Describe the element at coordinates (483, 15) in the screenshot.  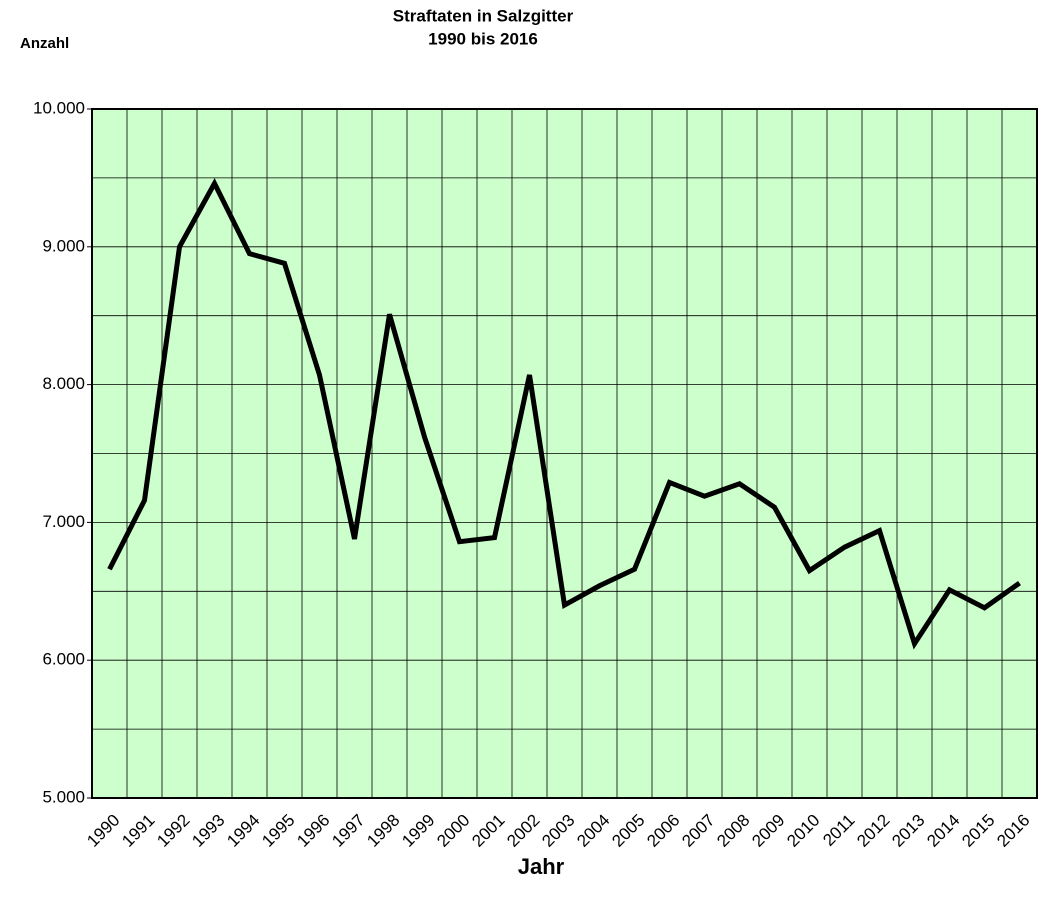
I see `chart-title: Straftaten in Salzgitter` at that location.